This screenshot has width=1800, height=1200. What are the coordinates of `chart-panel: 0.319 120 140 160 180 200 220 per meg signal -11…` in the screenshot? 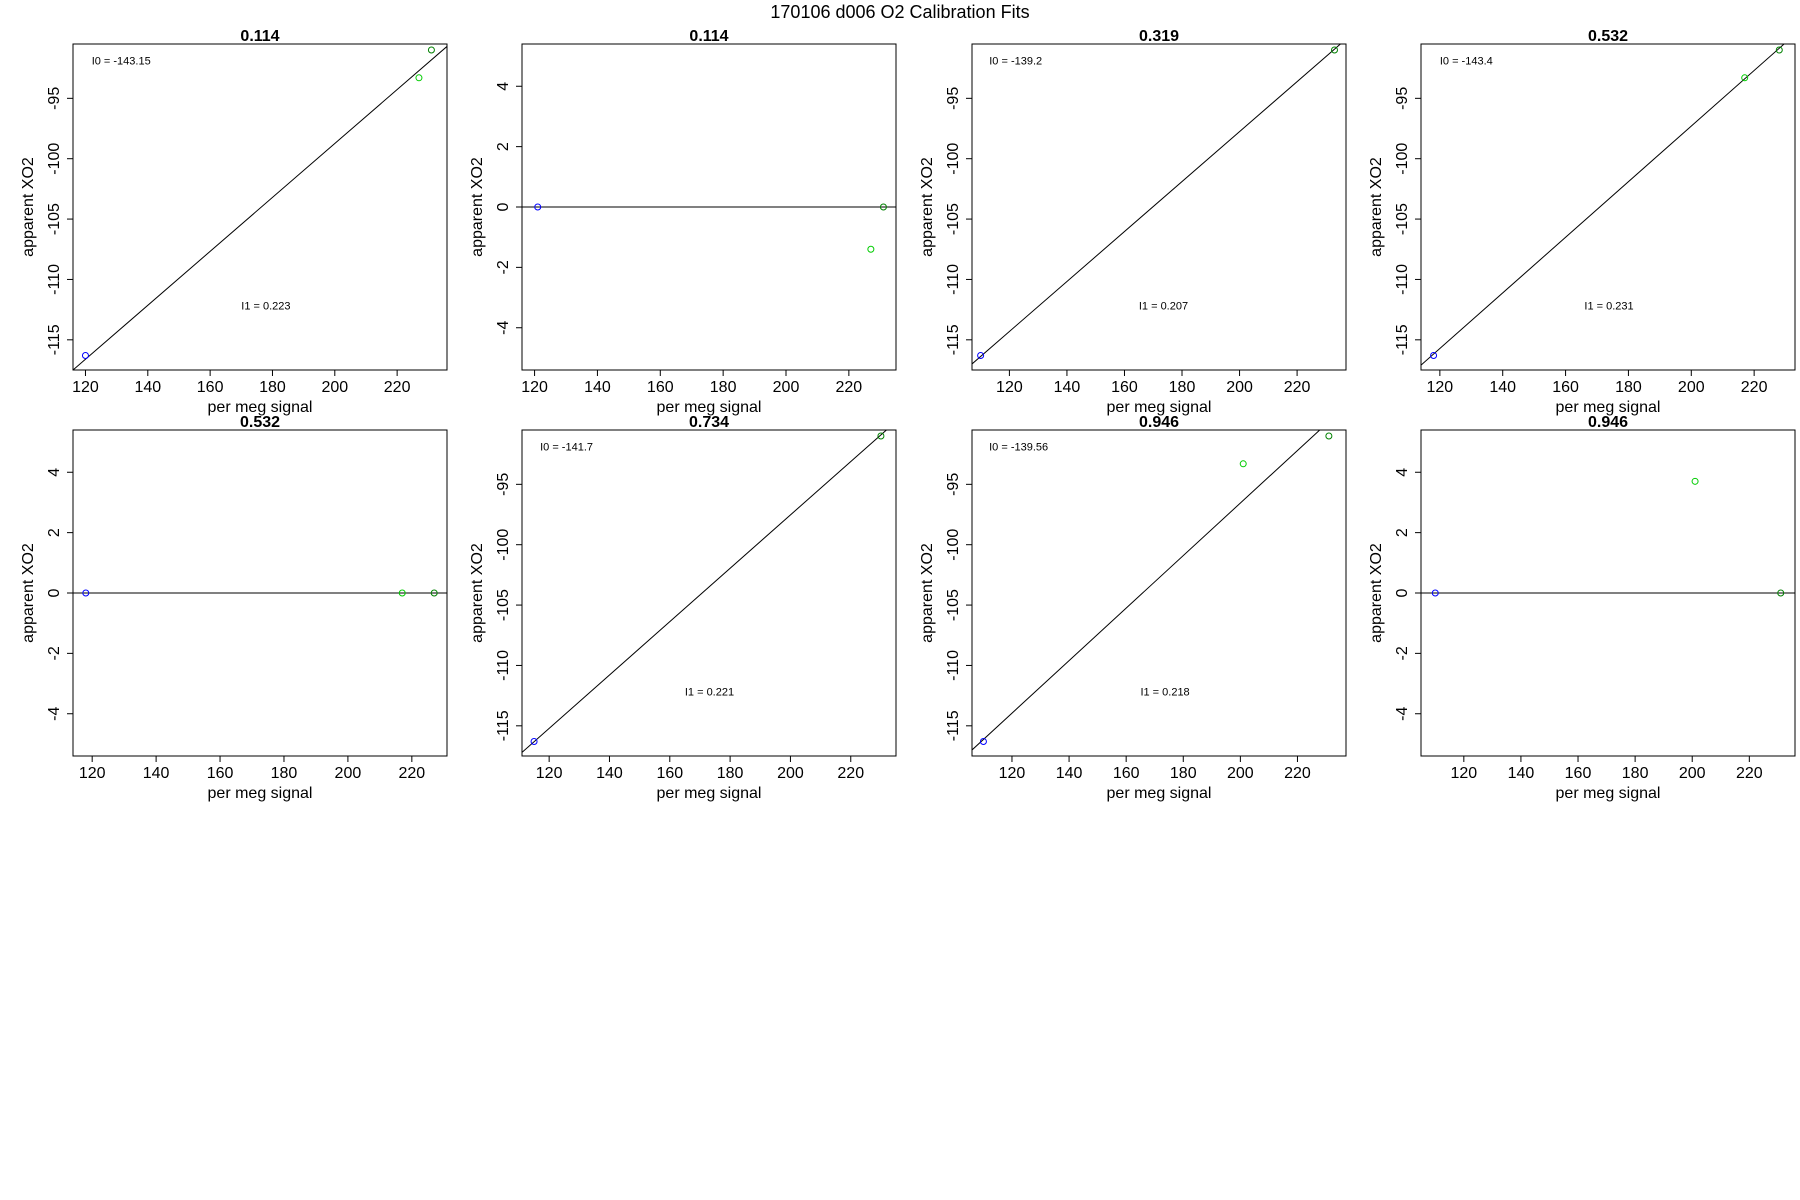 It's located at (1126, 215).